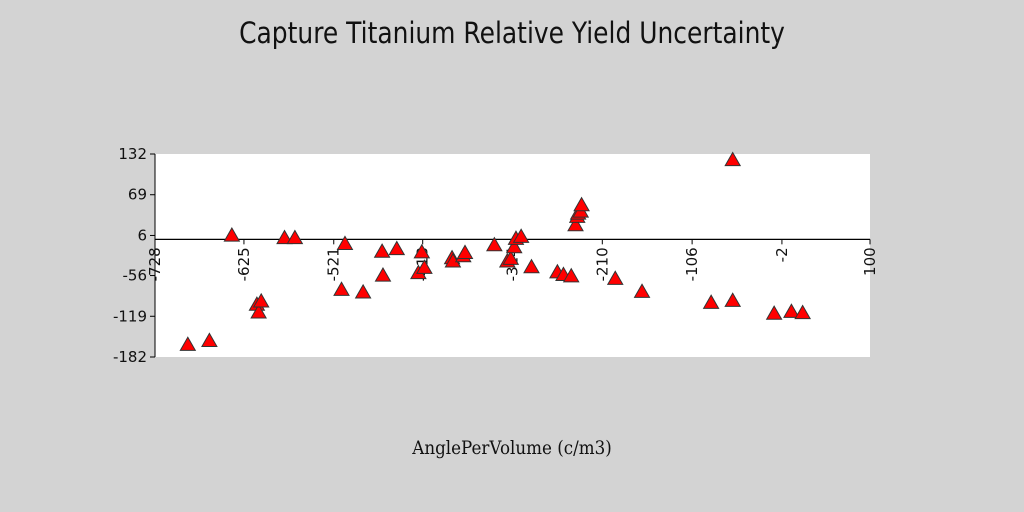 The image size is (1024, 512). Describe the element at coordinates (130, 316) in the screenshot. I see `y-tick-label: -119` at that location.